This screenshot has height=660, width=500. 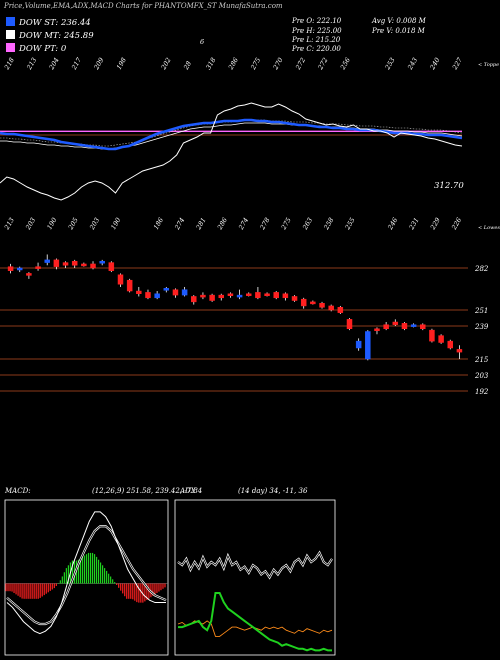 What do you see at coordinates (414, 224) in the screenshot?
I see `bottom-label: 231` at bounding box center [414, 224].